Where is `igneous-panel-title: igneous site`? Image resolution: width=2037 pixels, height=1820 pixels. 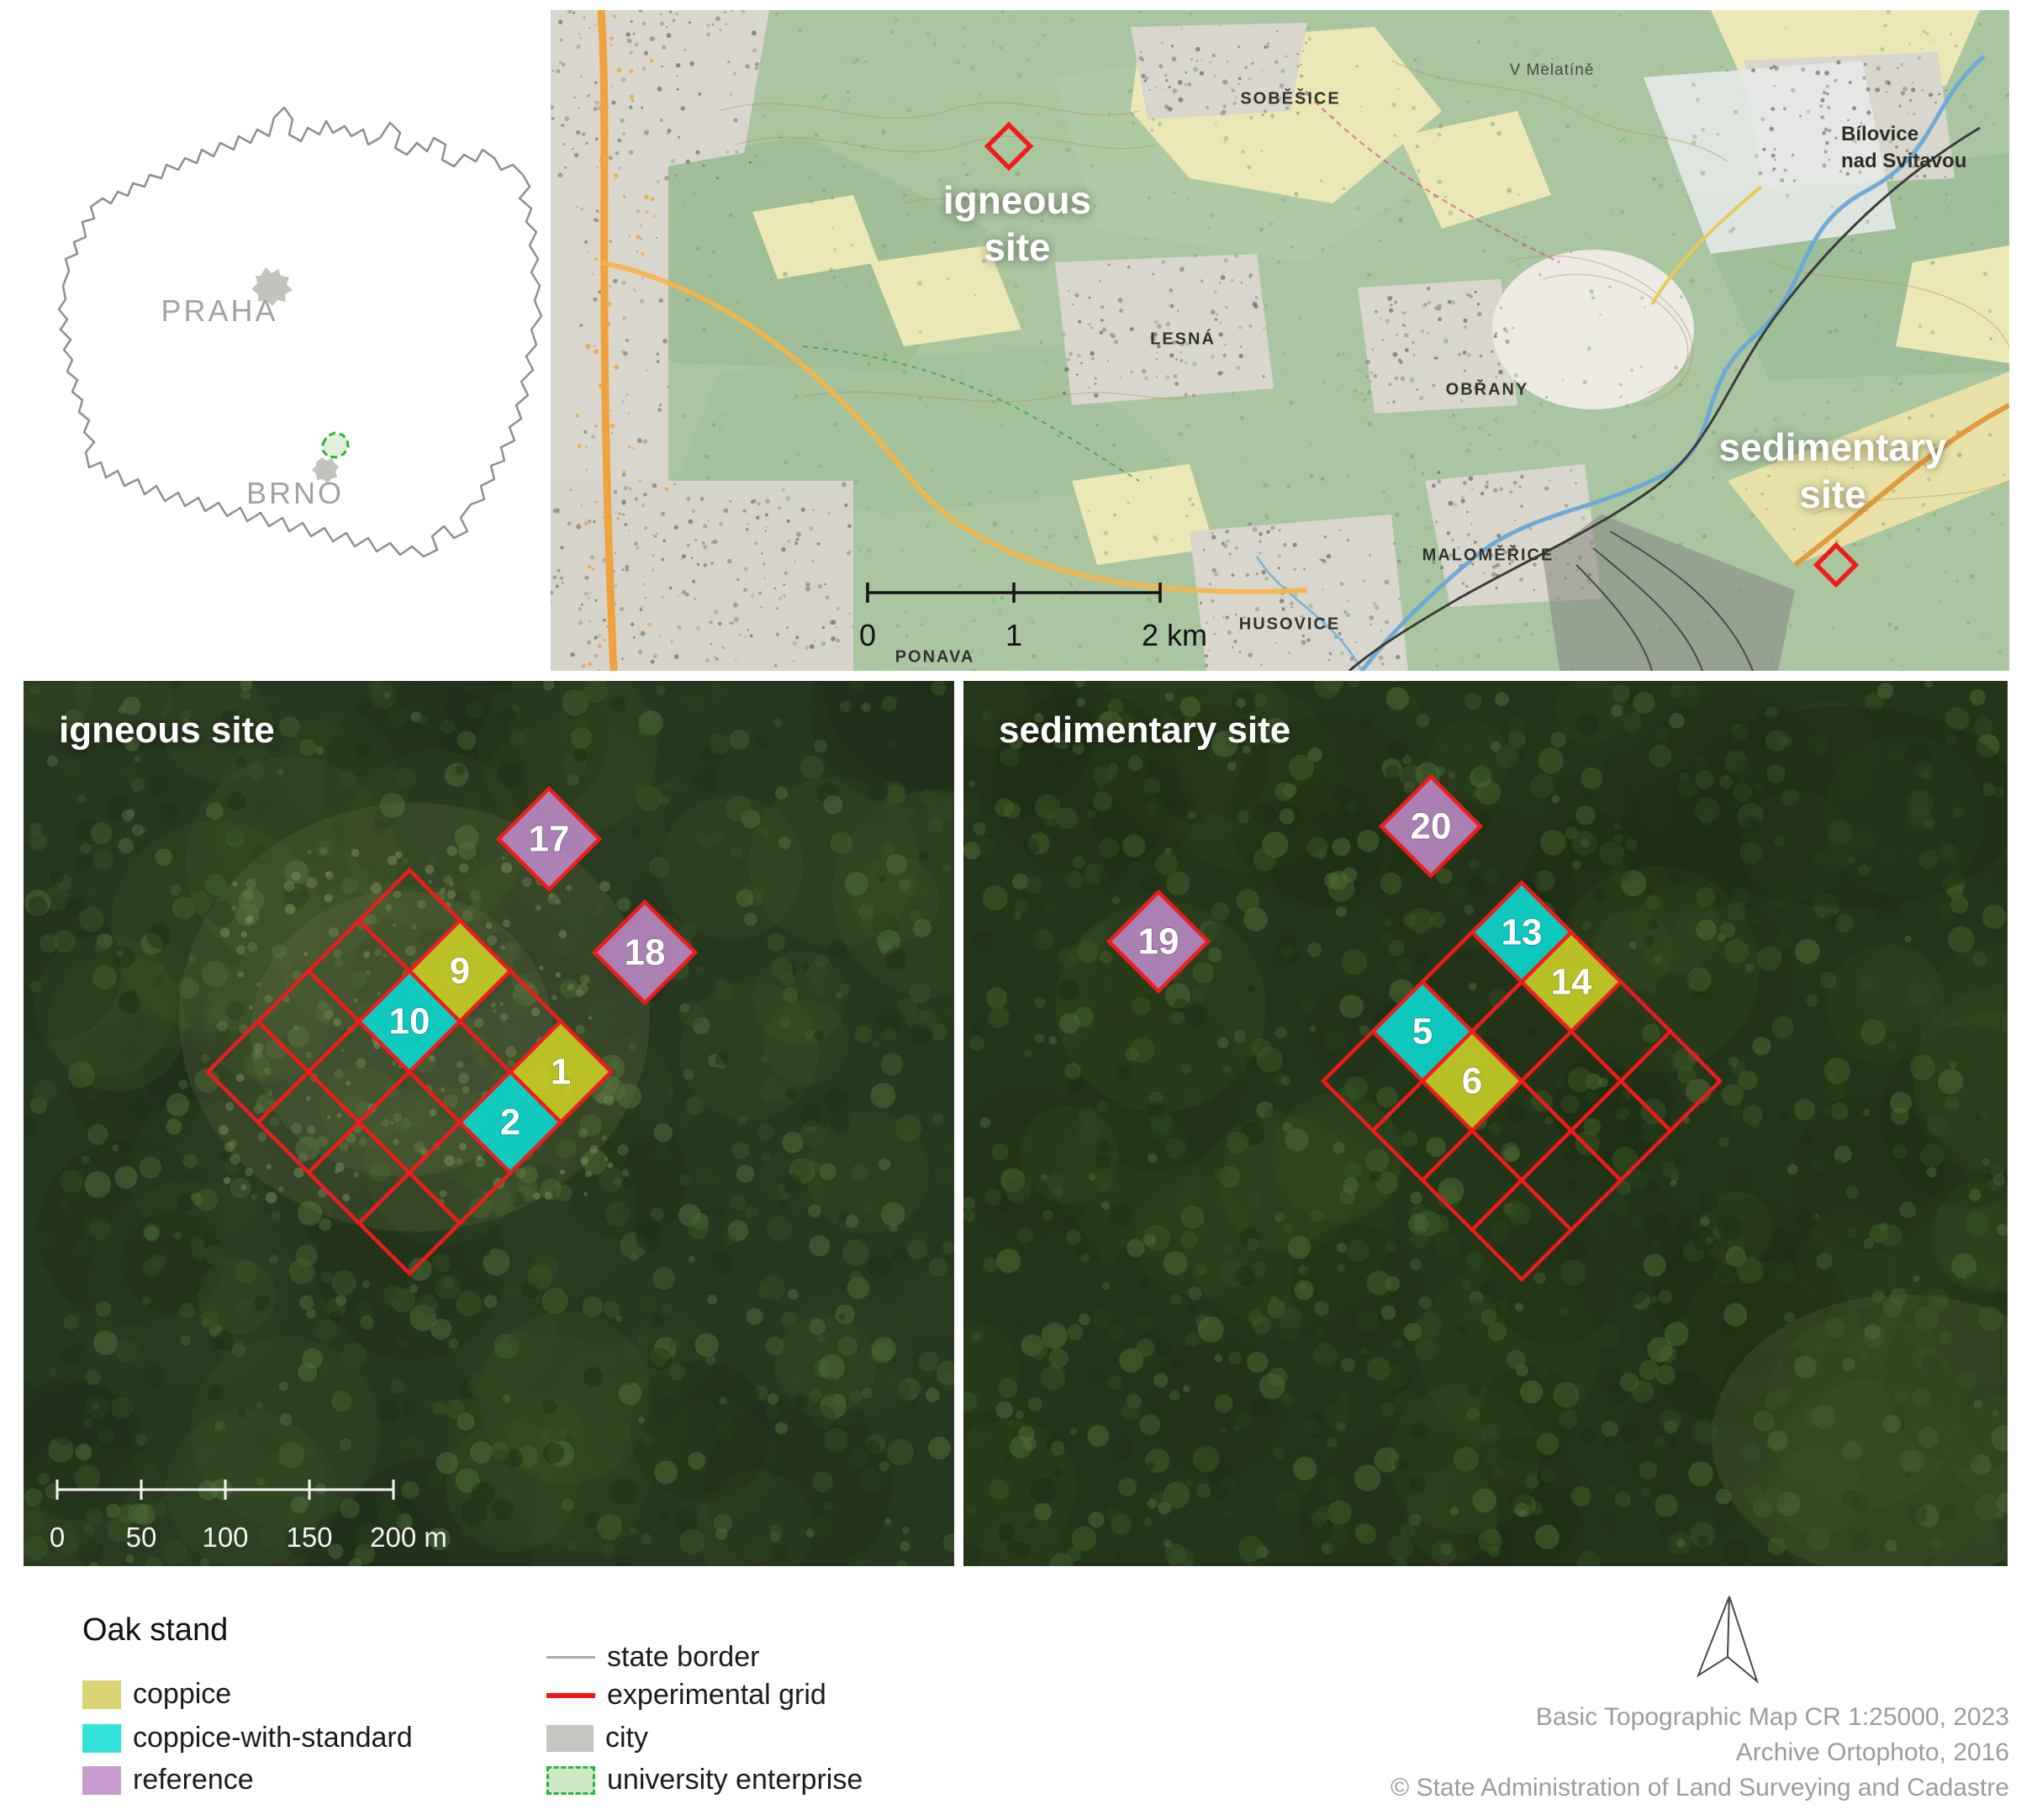
igneous-panel-title: igneous site is located at coordinates (167, 730).